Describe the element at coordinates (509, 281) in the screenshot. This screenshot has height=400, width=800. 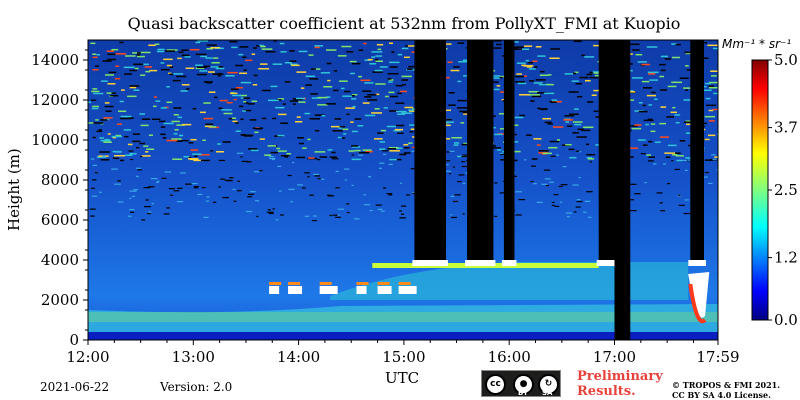
I see `elevated-aerosol-layer` at that location.